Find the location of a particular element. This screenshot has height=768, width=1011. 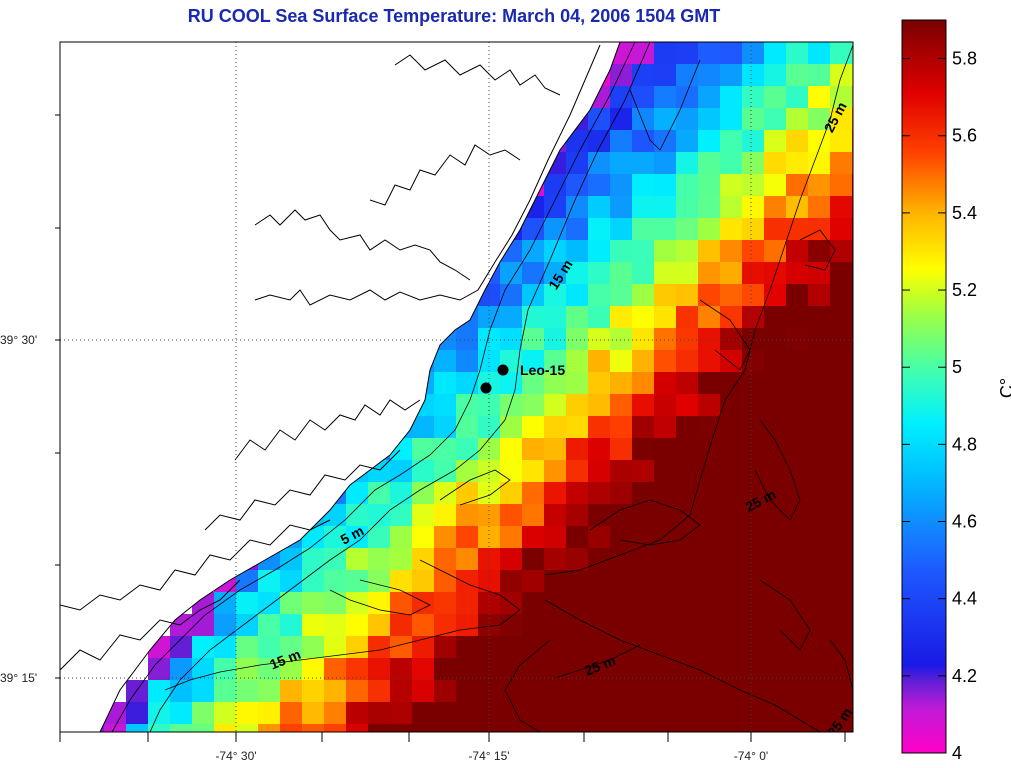

leo15-node-a is located at coordinates (503, 370).